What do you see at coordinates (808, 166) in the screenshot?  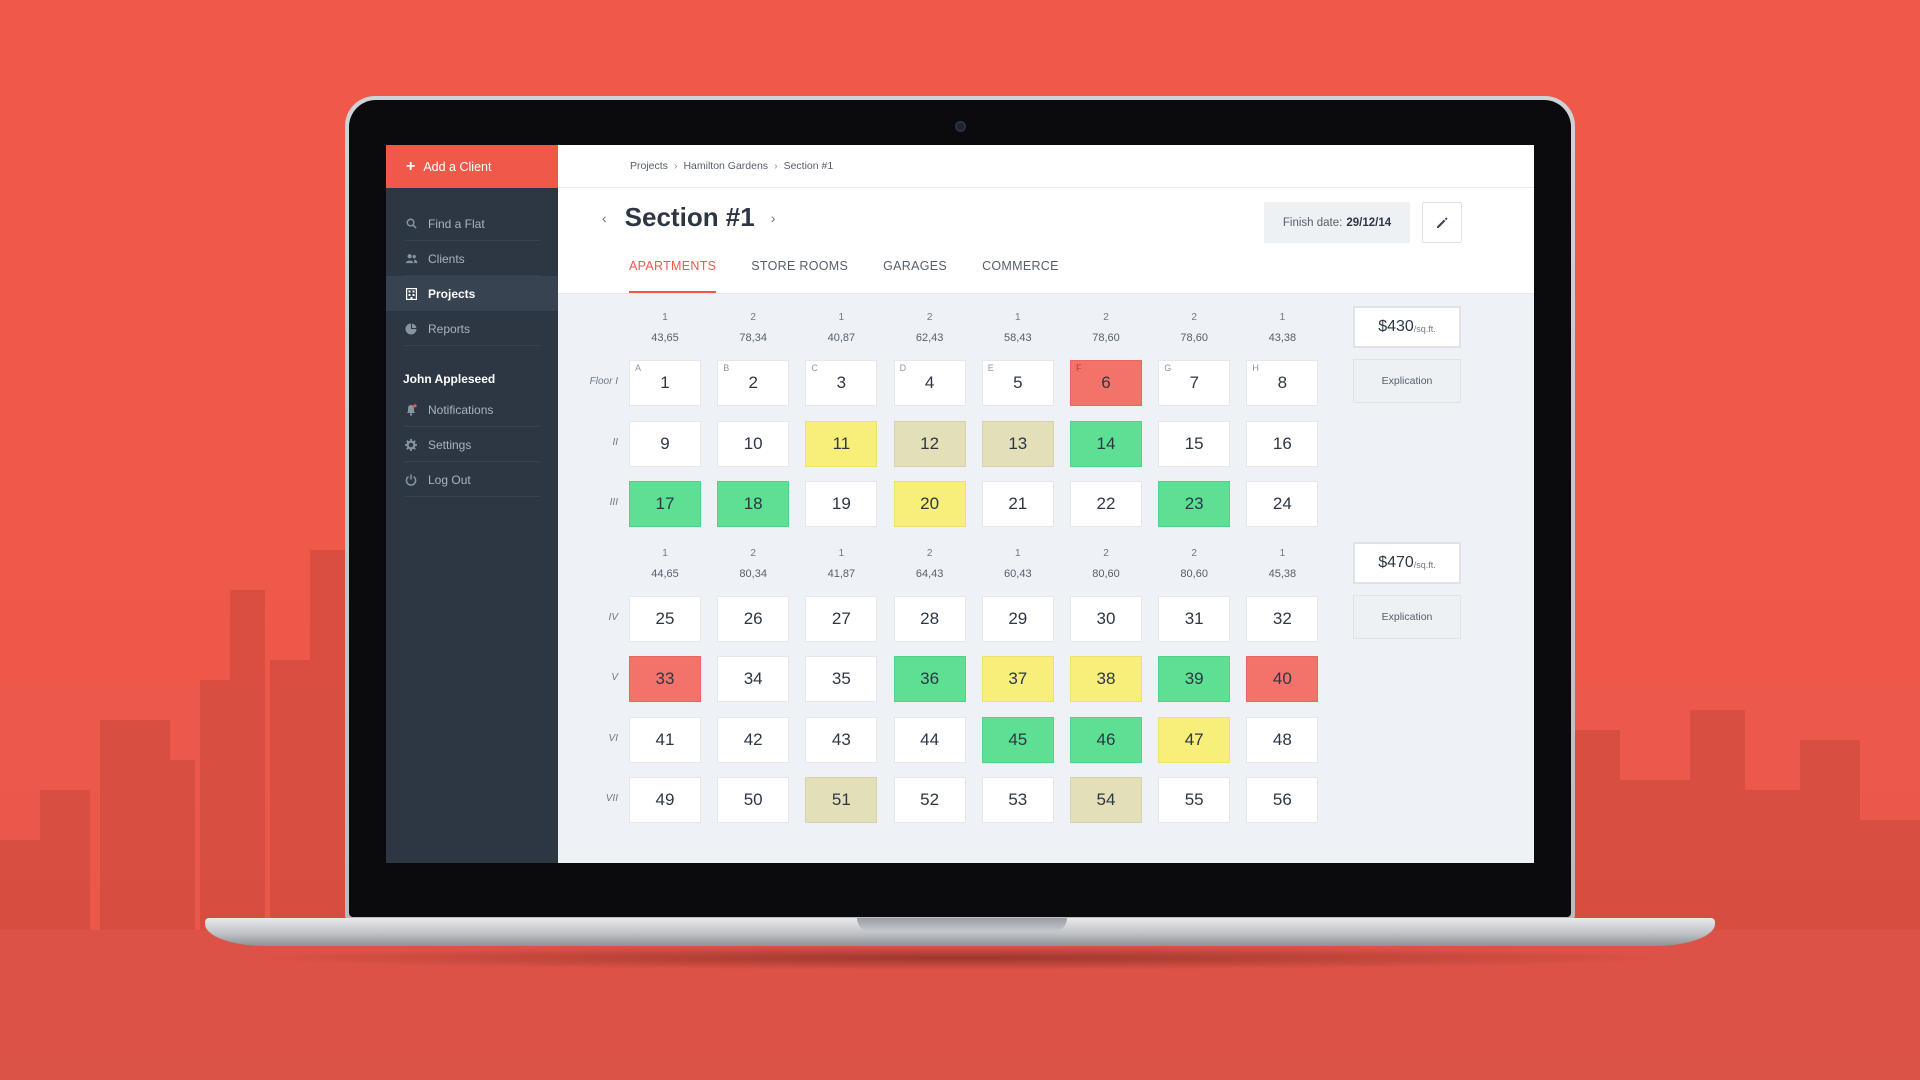 I see `breadcrumb-section: Section #1` at bounding box center [808, 166].